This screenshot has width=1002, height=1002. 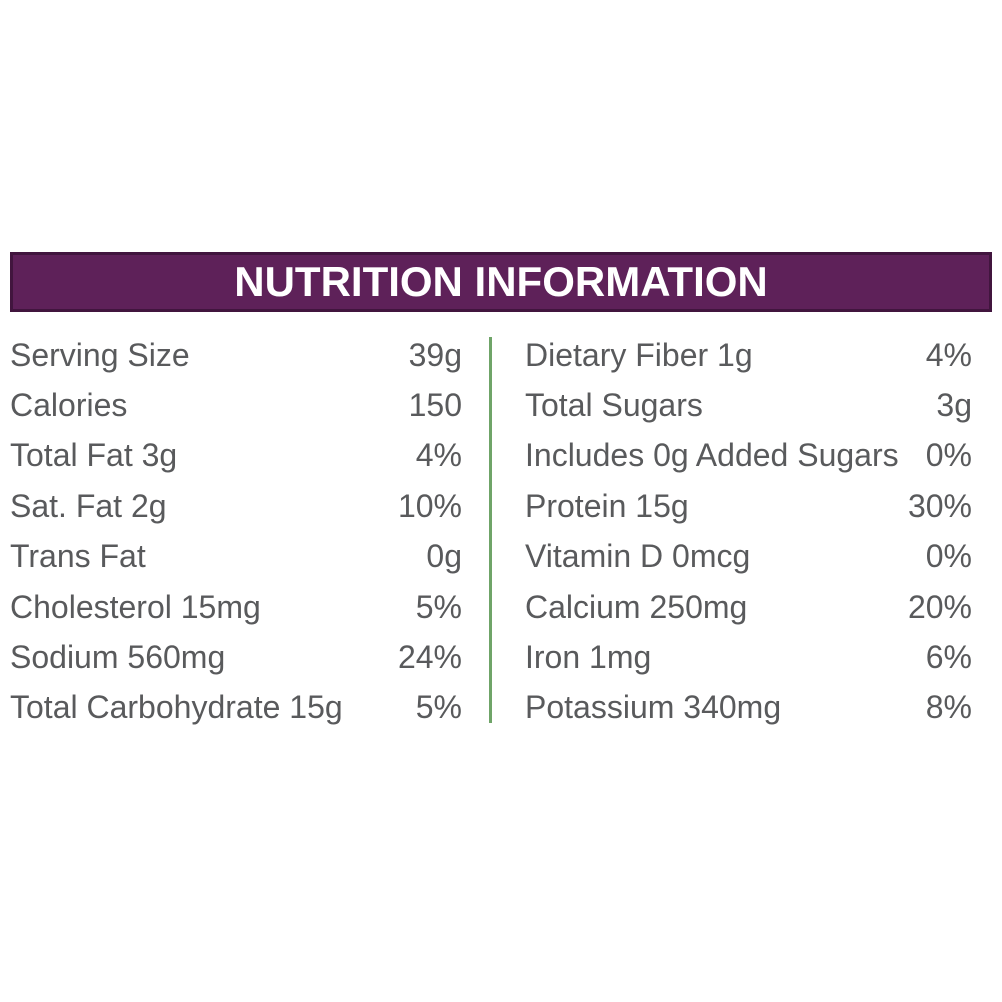 What do you see at coordinates (712, 455) in the screenshot?
I see `nutrient-name: Includes 0g Added Sugars` at bounding box center [712, 455].